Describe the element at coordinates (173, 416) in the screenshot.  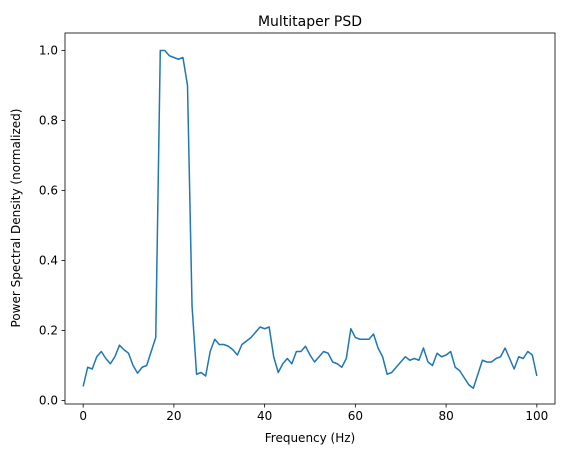
I see `x-tick-label: 20` at that location.